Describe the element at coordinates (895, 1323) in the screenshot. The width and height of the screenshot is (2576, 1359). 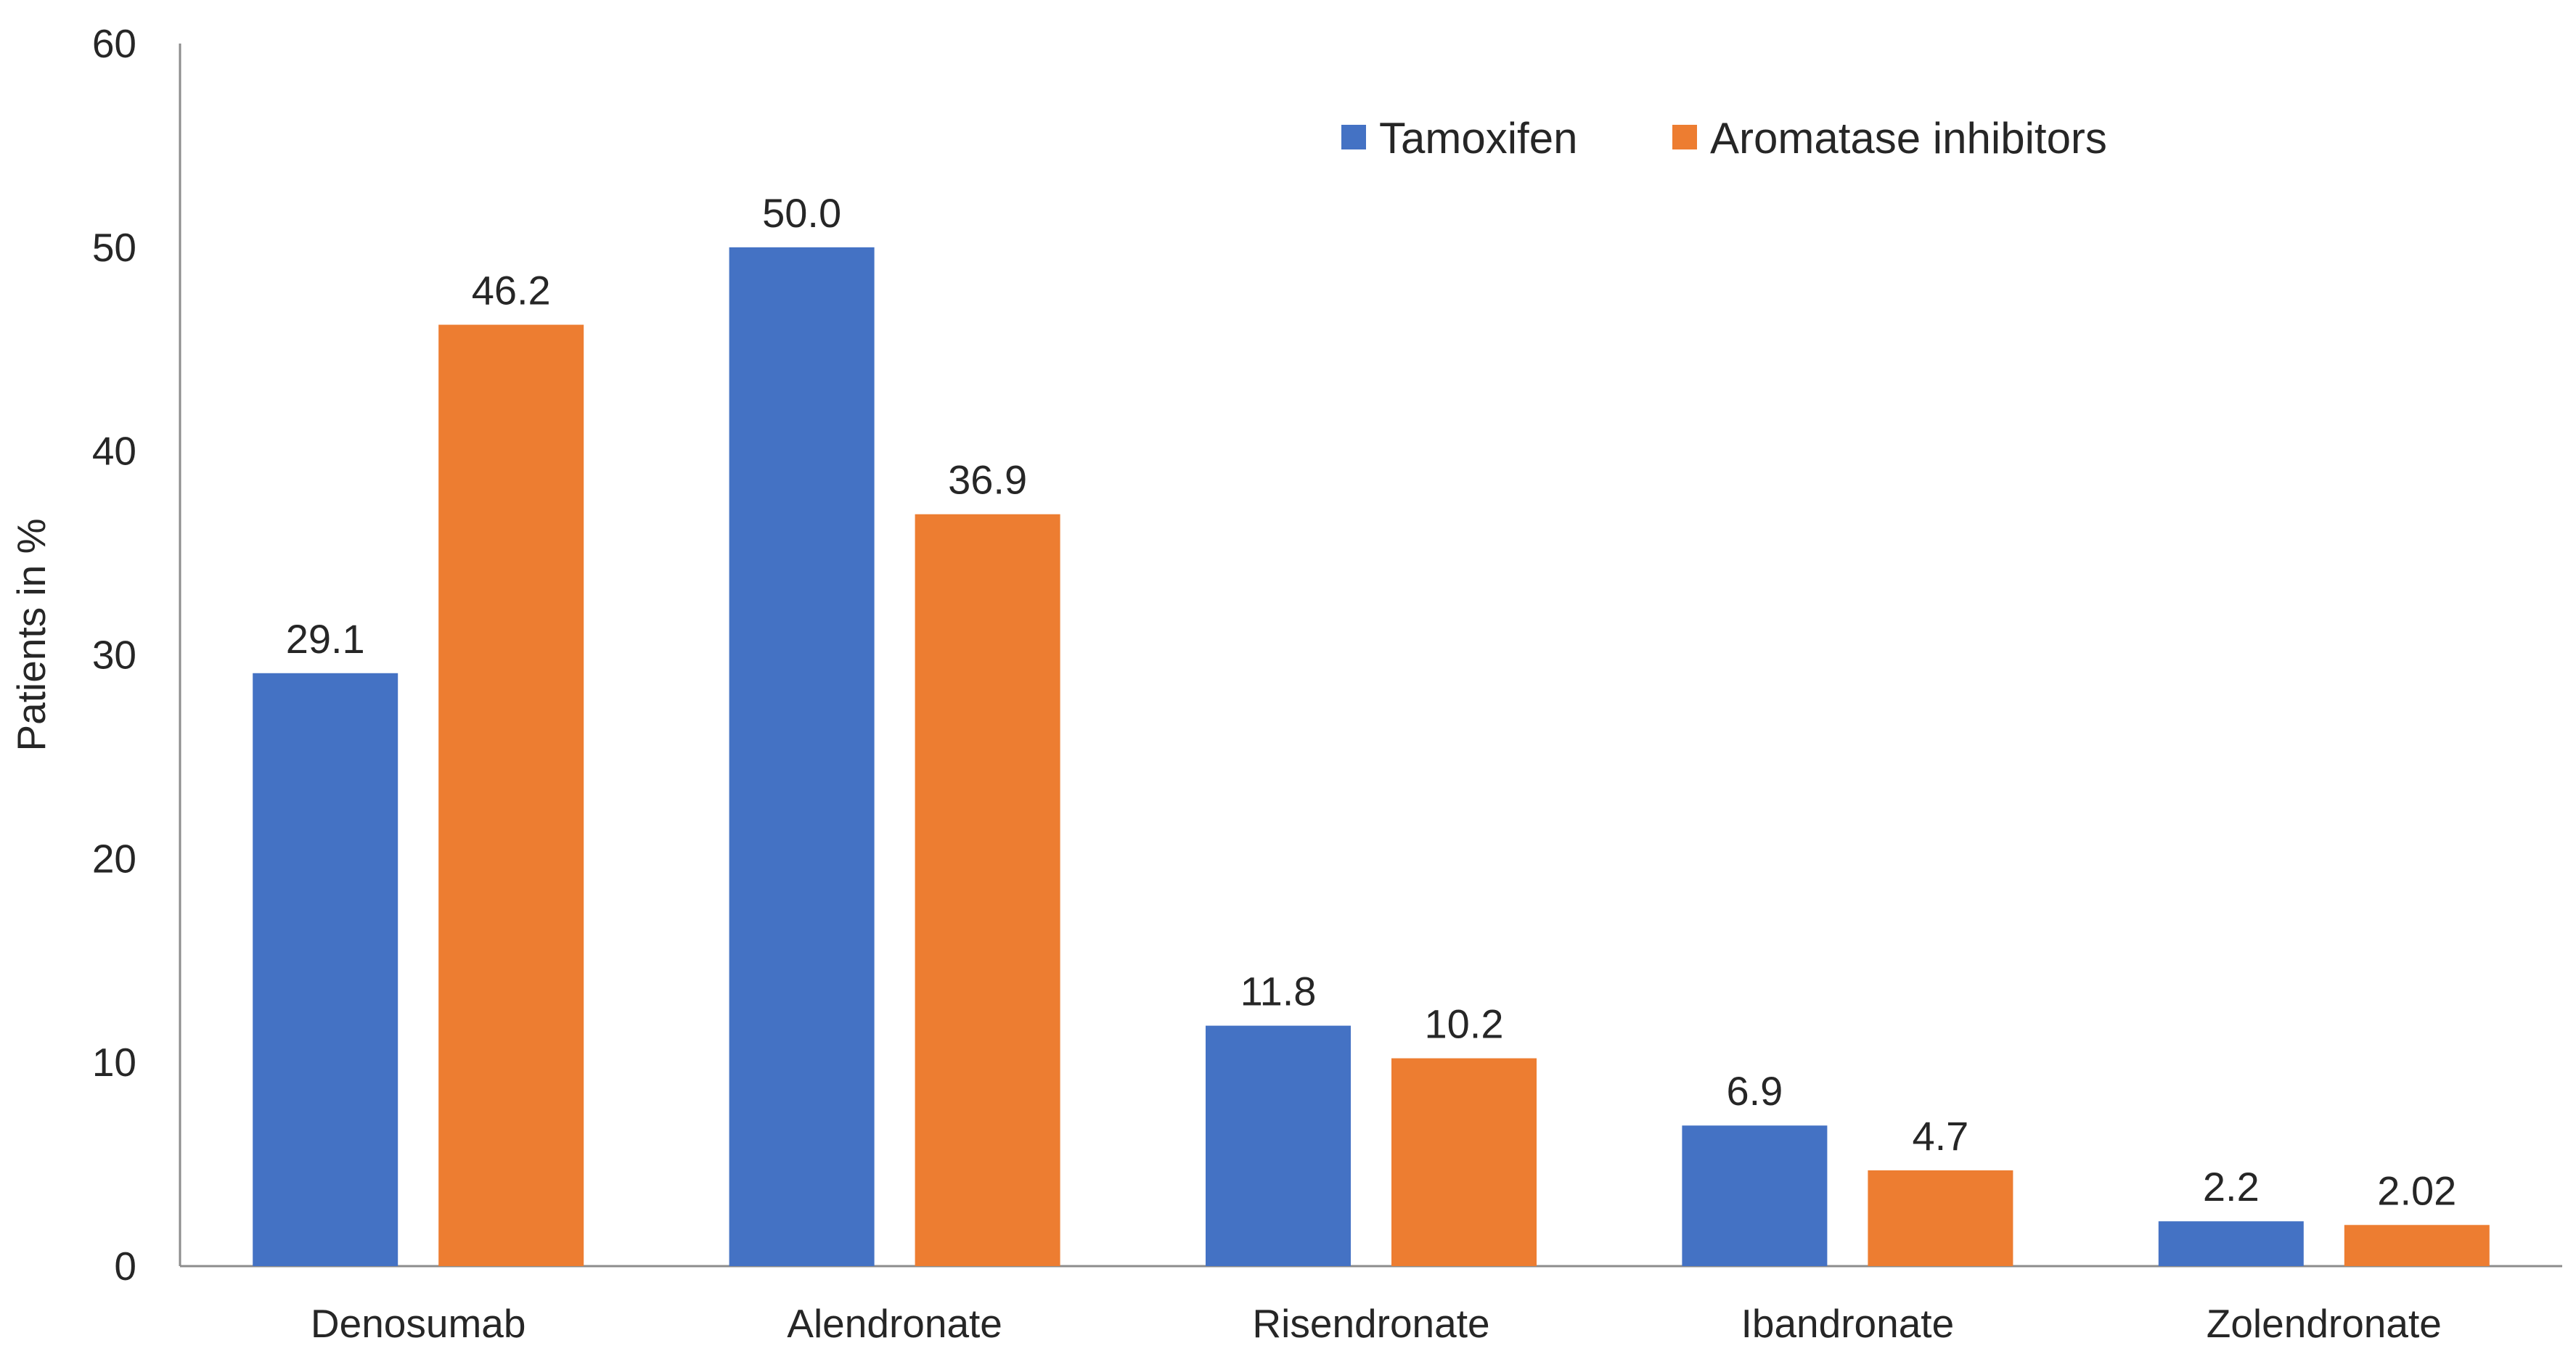
I see `x-tick-label: Alendronate` at that location.